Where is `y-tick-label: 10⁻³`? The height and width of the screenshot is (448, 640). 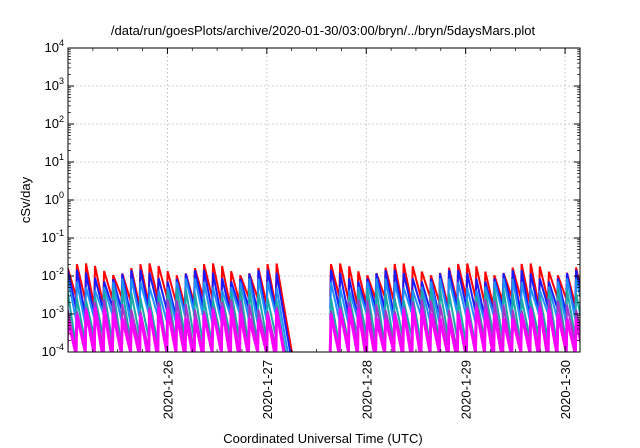 y-tick-label: 10⁻³ is located at coordinates (53, 312).